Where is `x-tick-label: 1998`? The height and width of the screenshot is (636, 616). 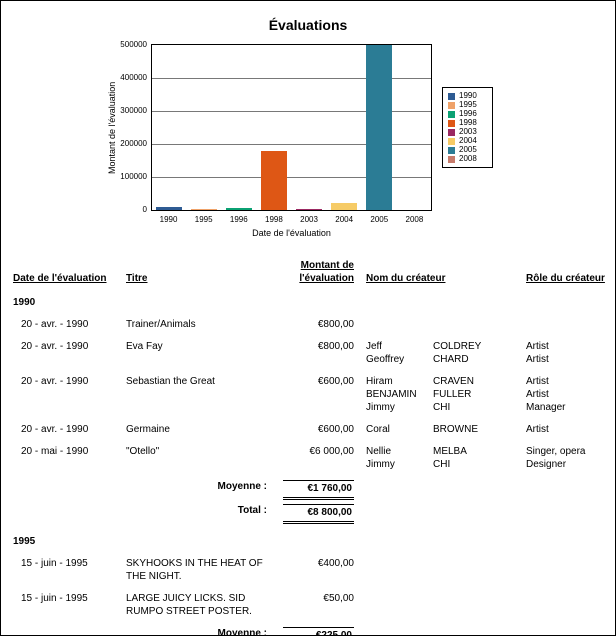 x-tick-label: 1998 is located at coordinates (274, 219).